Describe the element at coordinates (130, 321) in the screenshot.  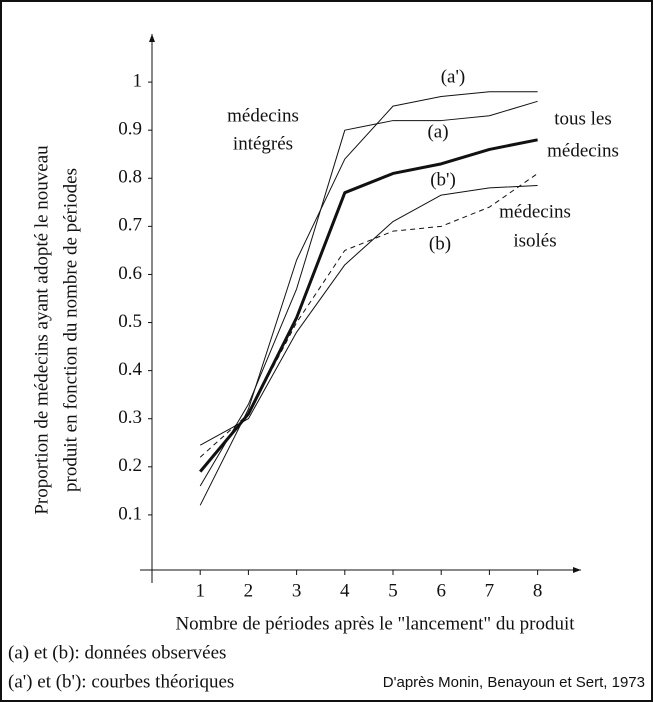
I see `y-tick-label: 0.5` at that location.